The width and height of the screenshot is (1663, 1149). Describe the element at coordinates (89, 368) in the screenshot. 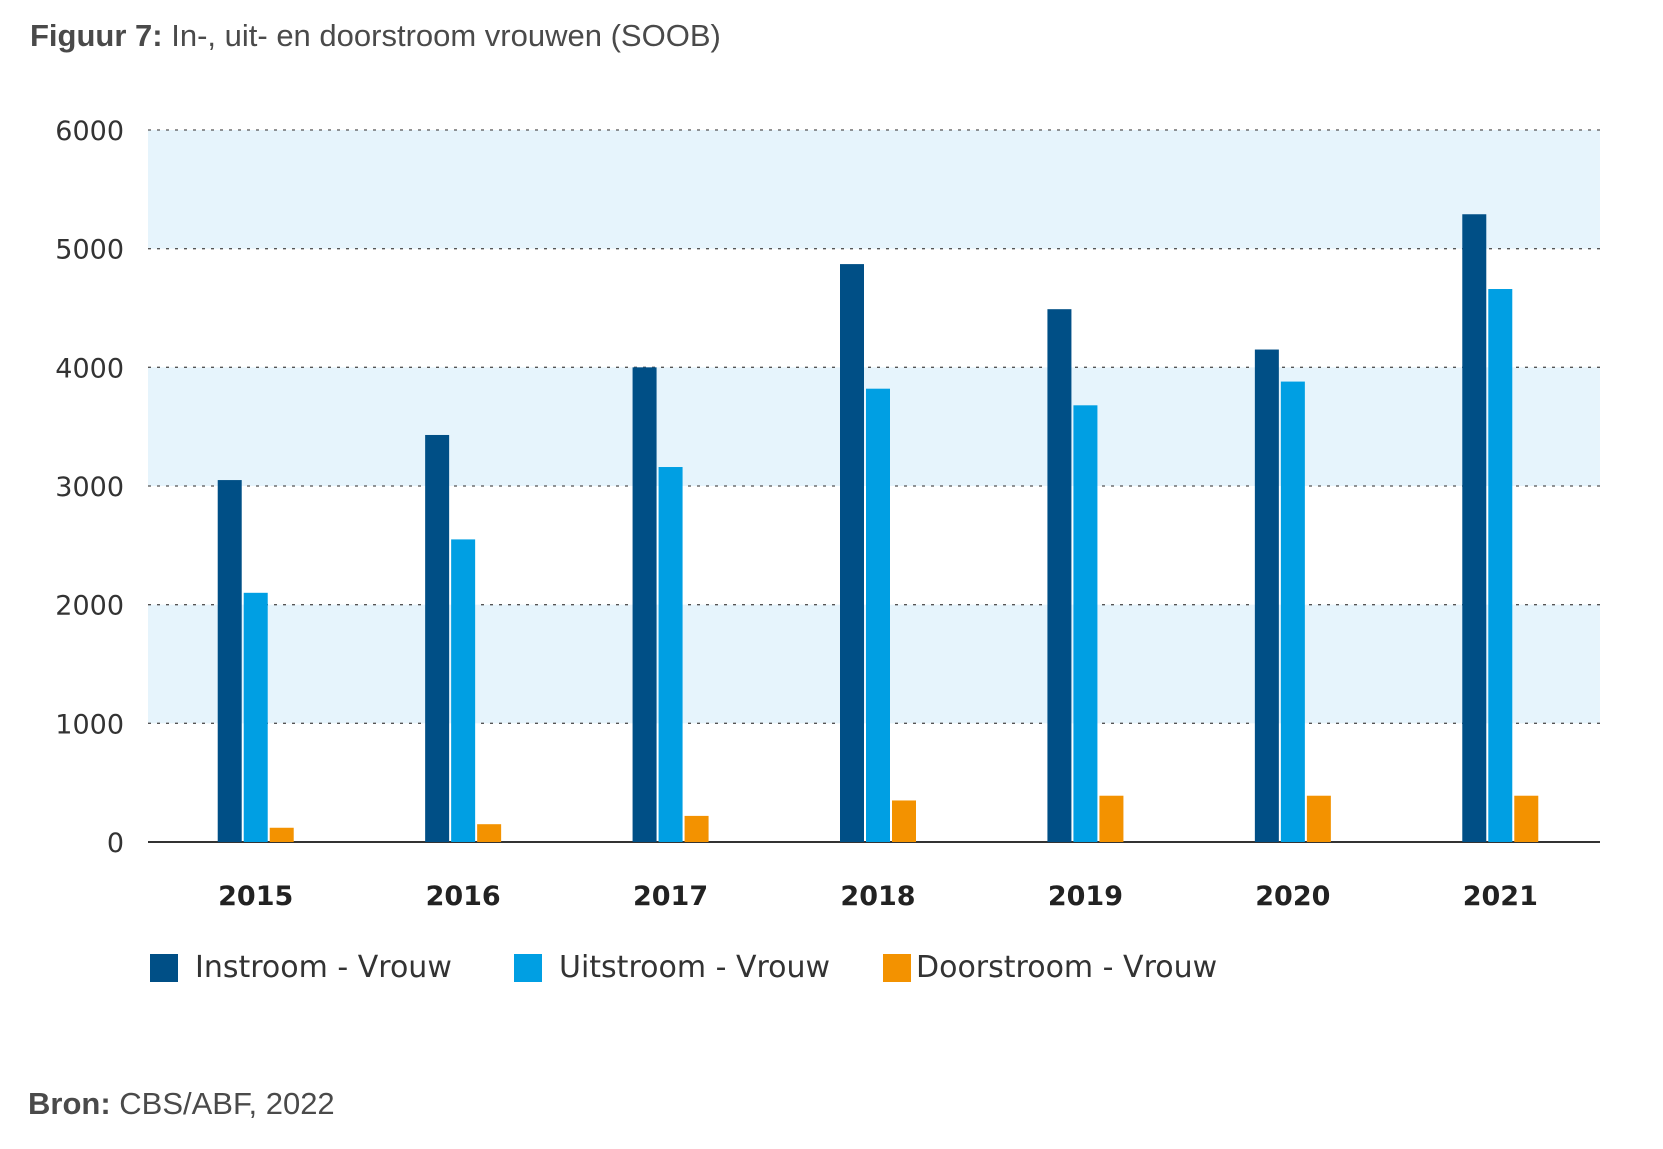

I see `y-tick-label: 4000` at that location.